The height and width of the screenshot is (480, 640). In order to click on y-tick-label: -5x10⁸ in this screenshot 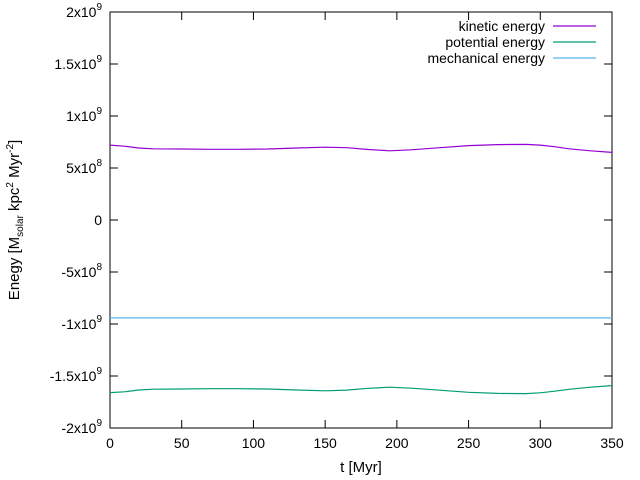, I will do `click(81, 271)`.